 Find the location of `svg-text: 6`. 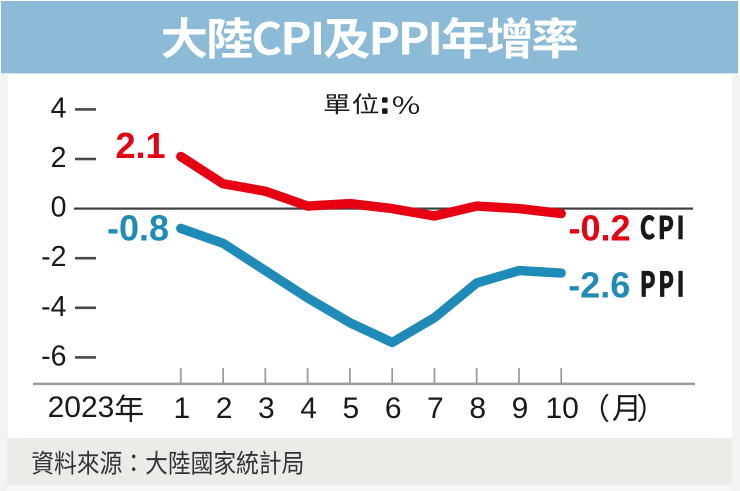

svg-text: 6 is located at coordinates (393, 408).